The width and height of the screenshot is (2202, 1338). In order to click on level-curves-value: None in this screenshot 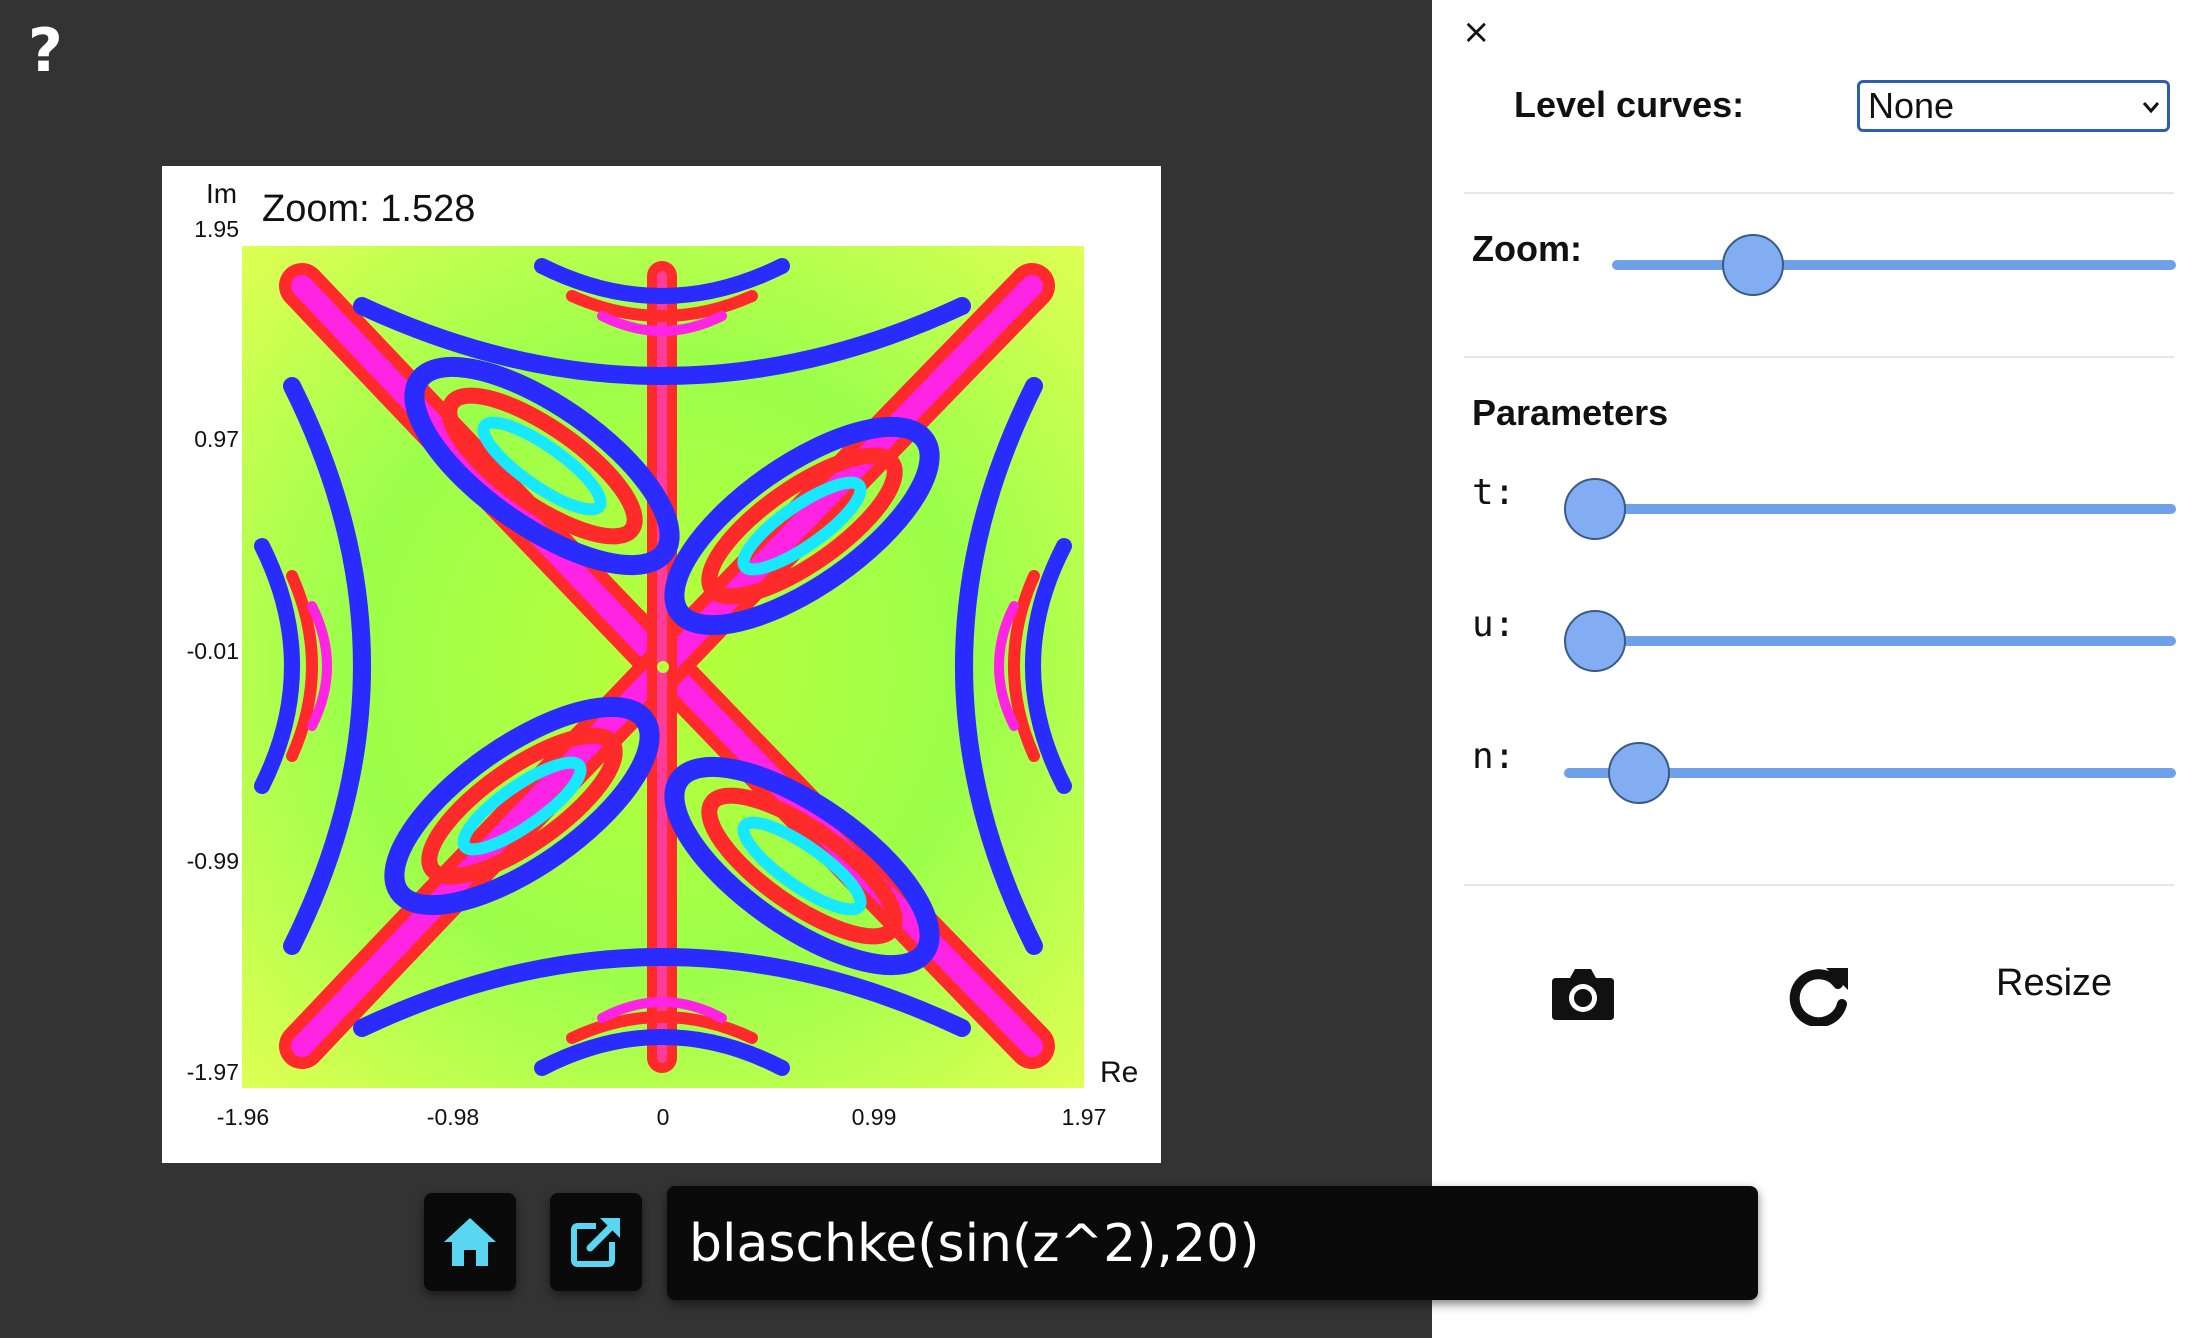, I will do `click(1911, 105)`.